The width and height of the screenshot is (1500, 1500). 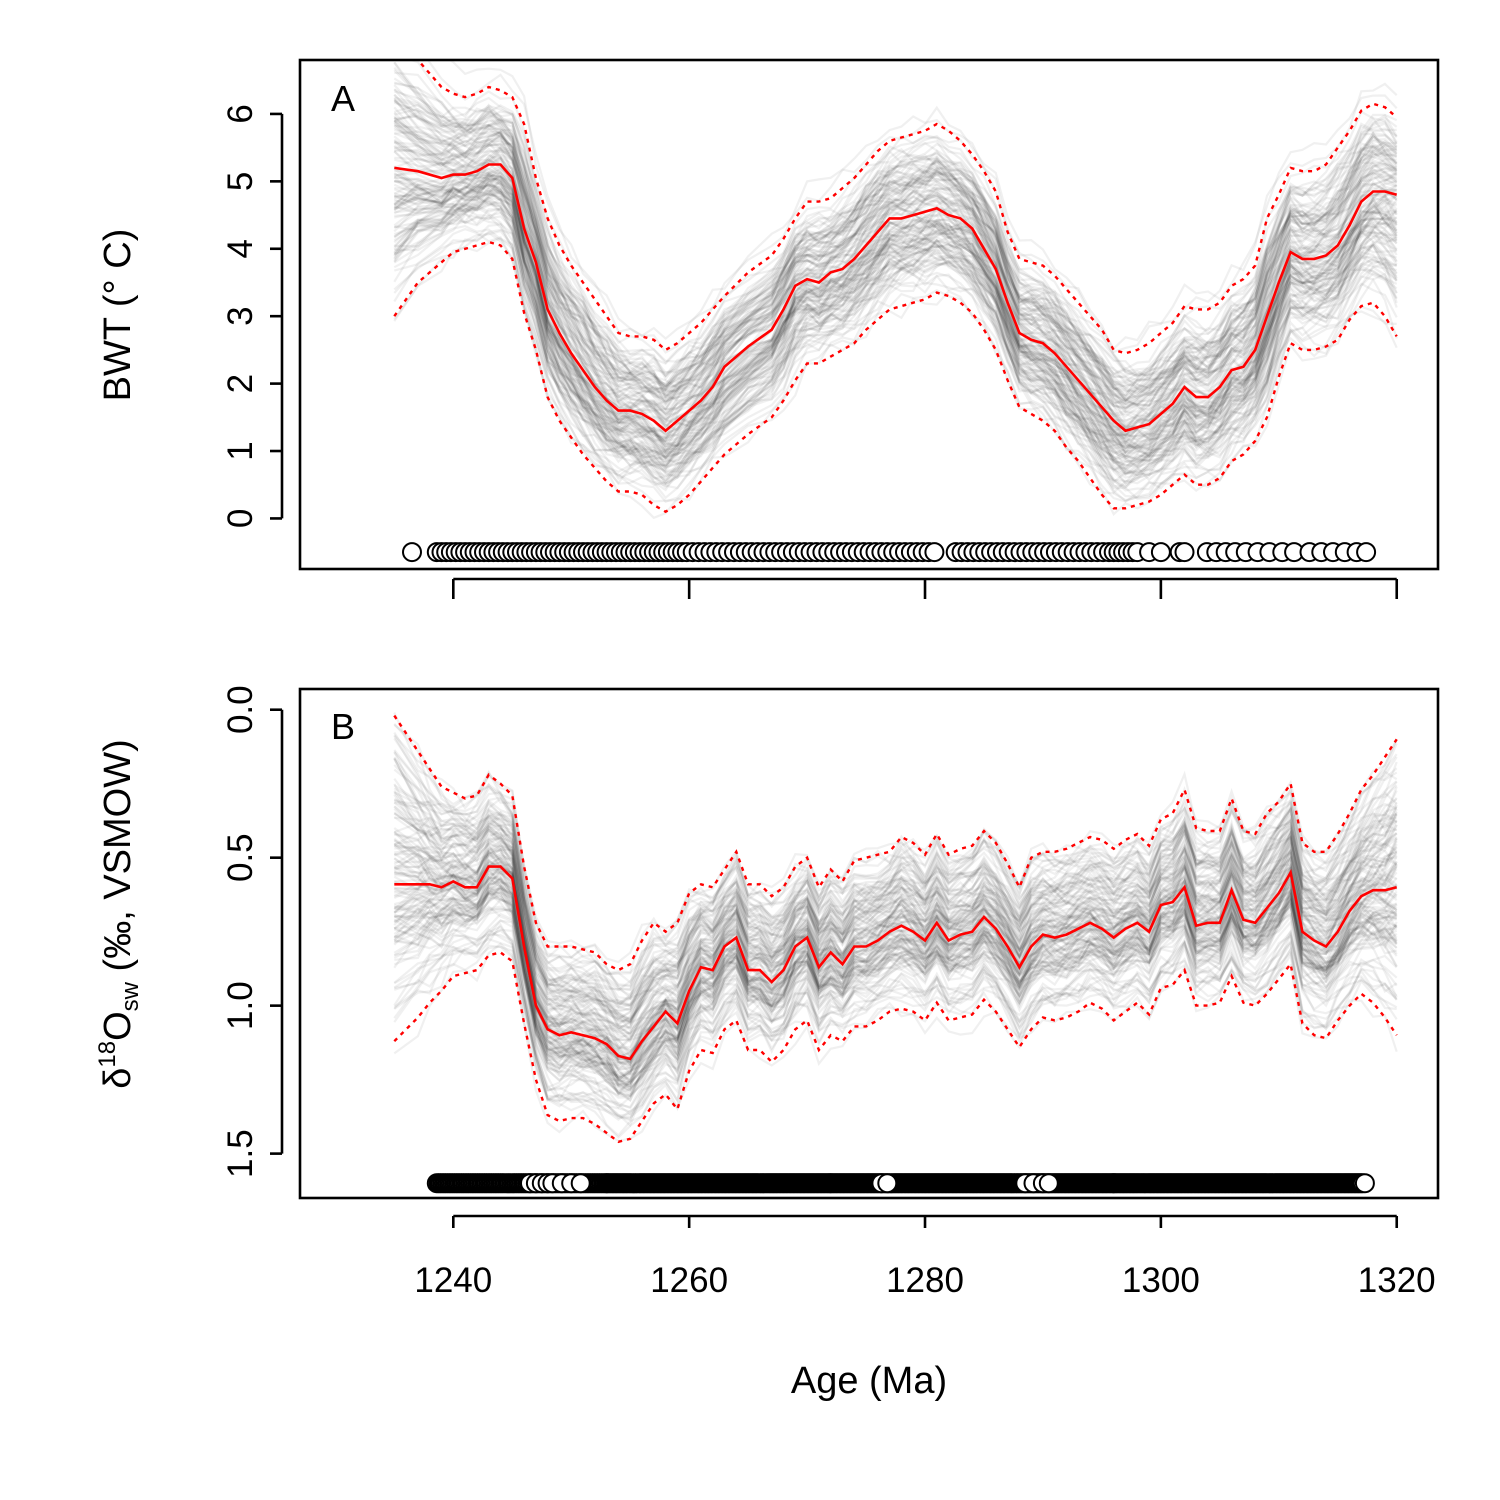 I want to click on unit-text: (‰, VSMOW), so click(x=118, y=860).